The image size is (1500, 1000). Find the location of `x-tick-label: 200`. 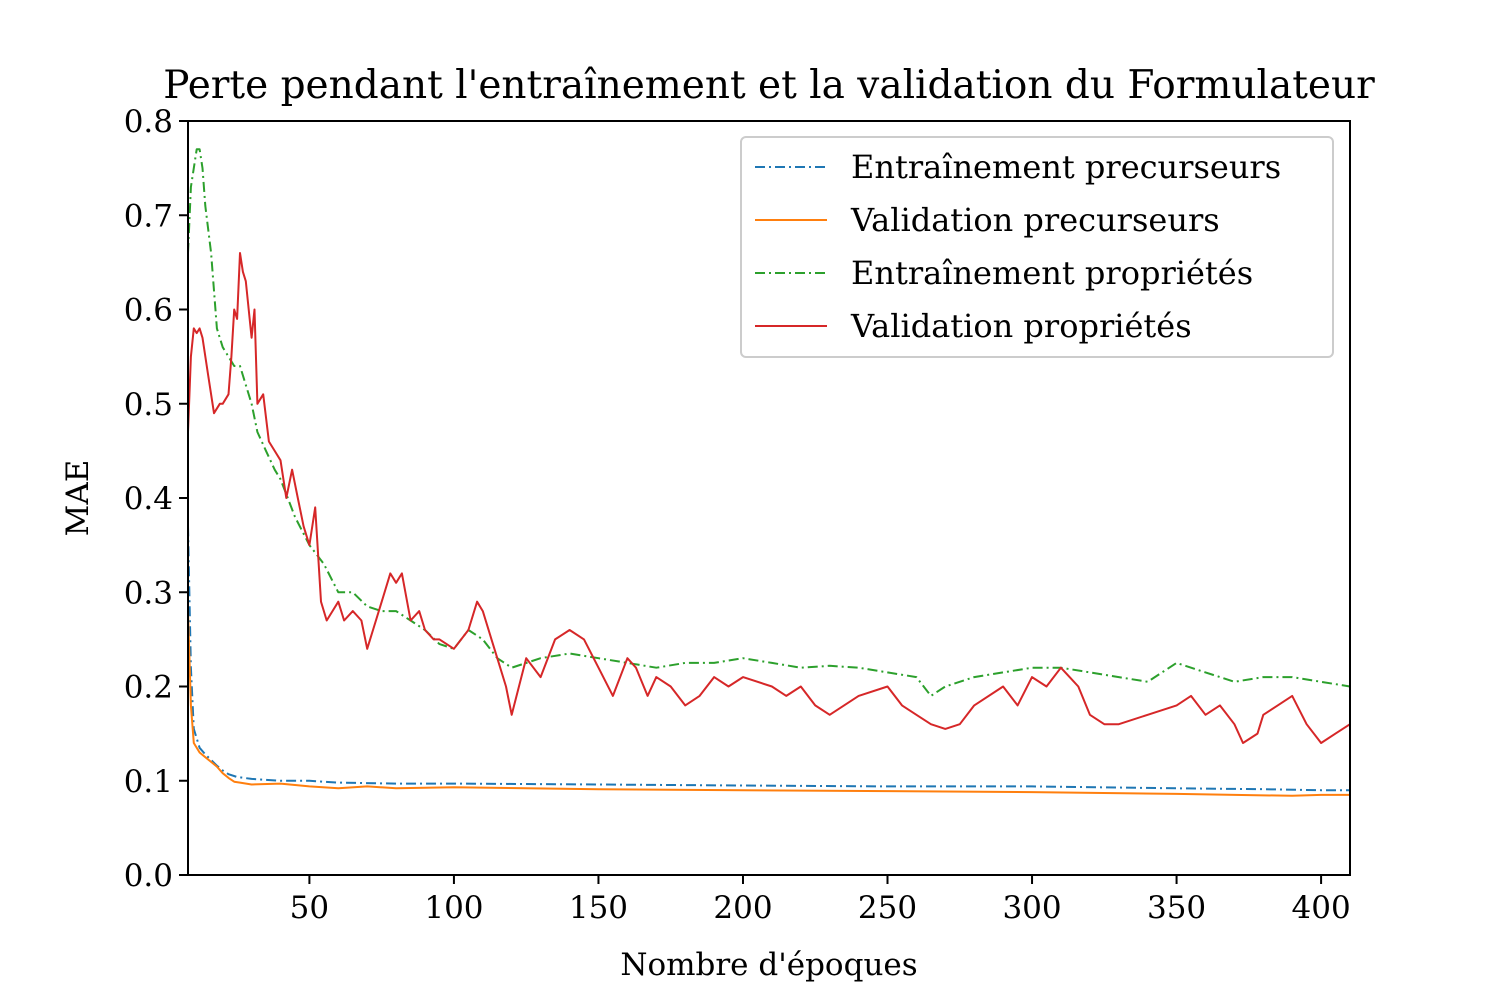

x-tick-label: 200 is located at coordinates (742, 908).